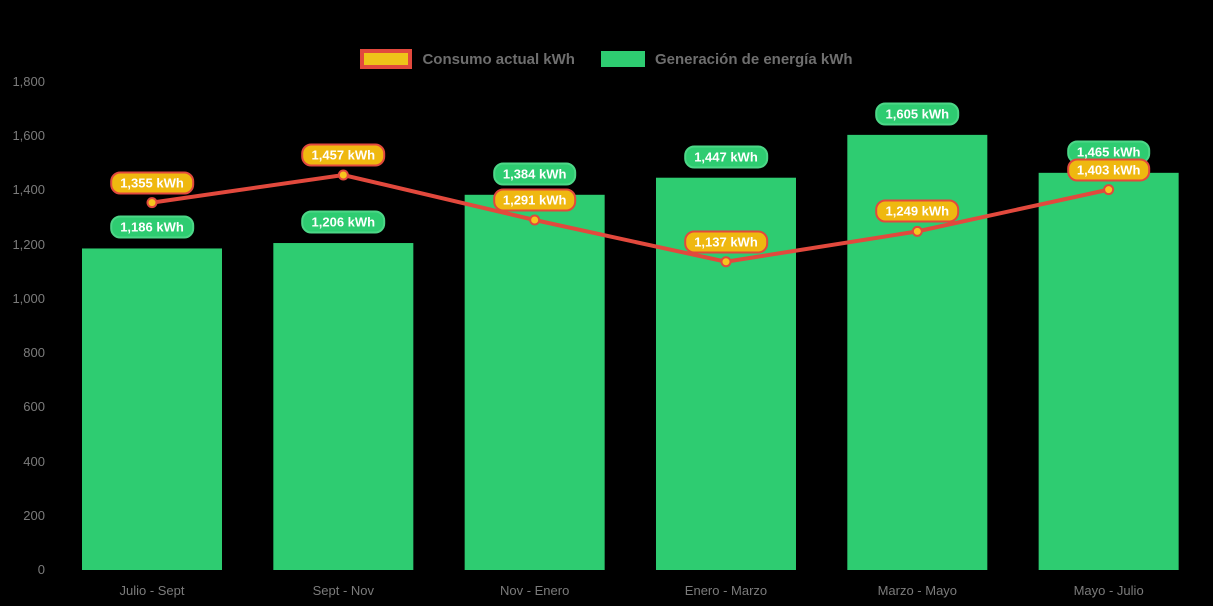 This screenshot has width=1213, height=606. Describe the element at coordinates (34, 407) in the screenshot. I see `y-axis-tick: 600` at that location.